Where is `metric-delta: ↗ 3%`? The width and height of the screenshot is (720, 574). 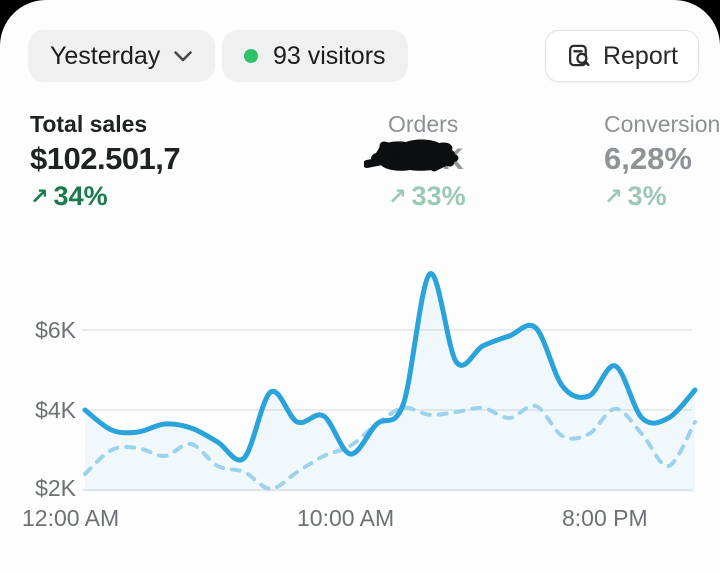
metric-delta: ↗ 3% is located at coordinates (662, 196).